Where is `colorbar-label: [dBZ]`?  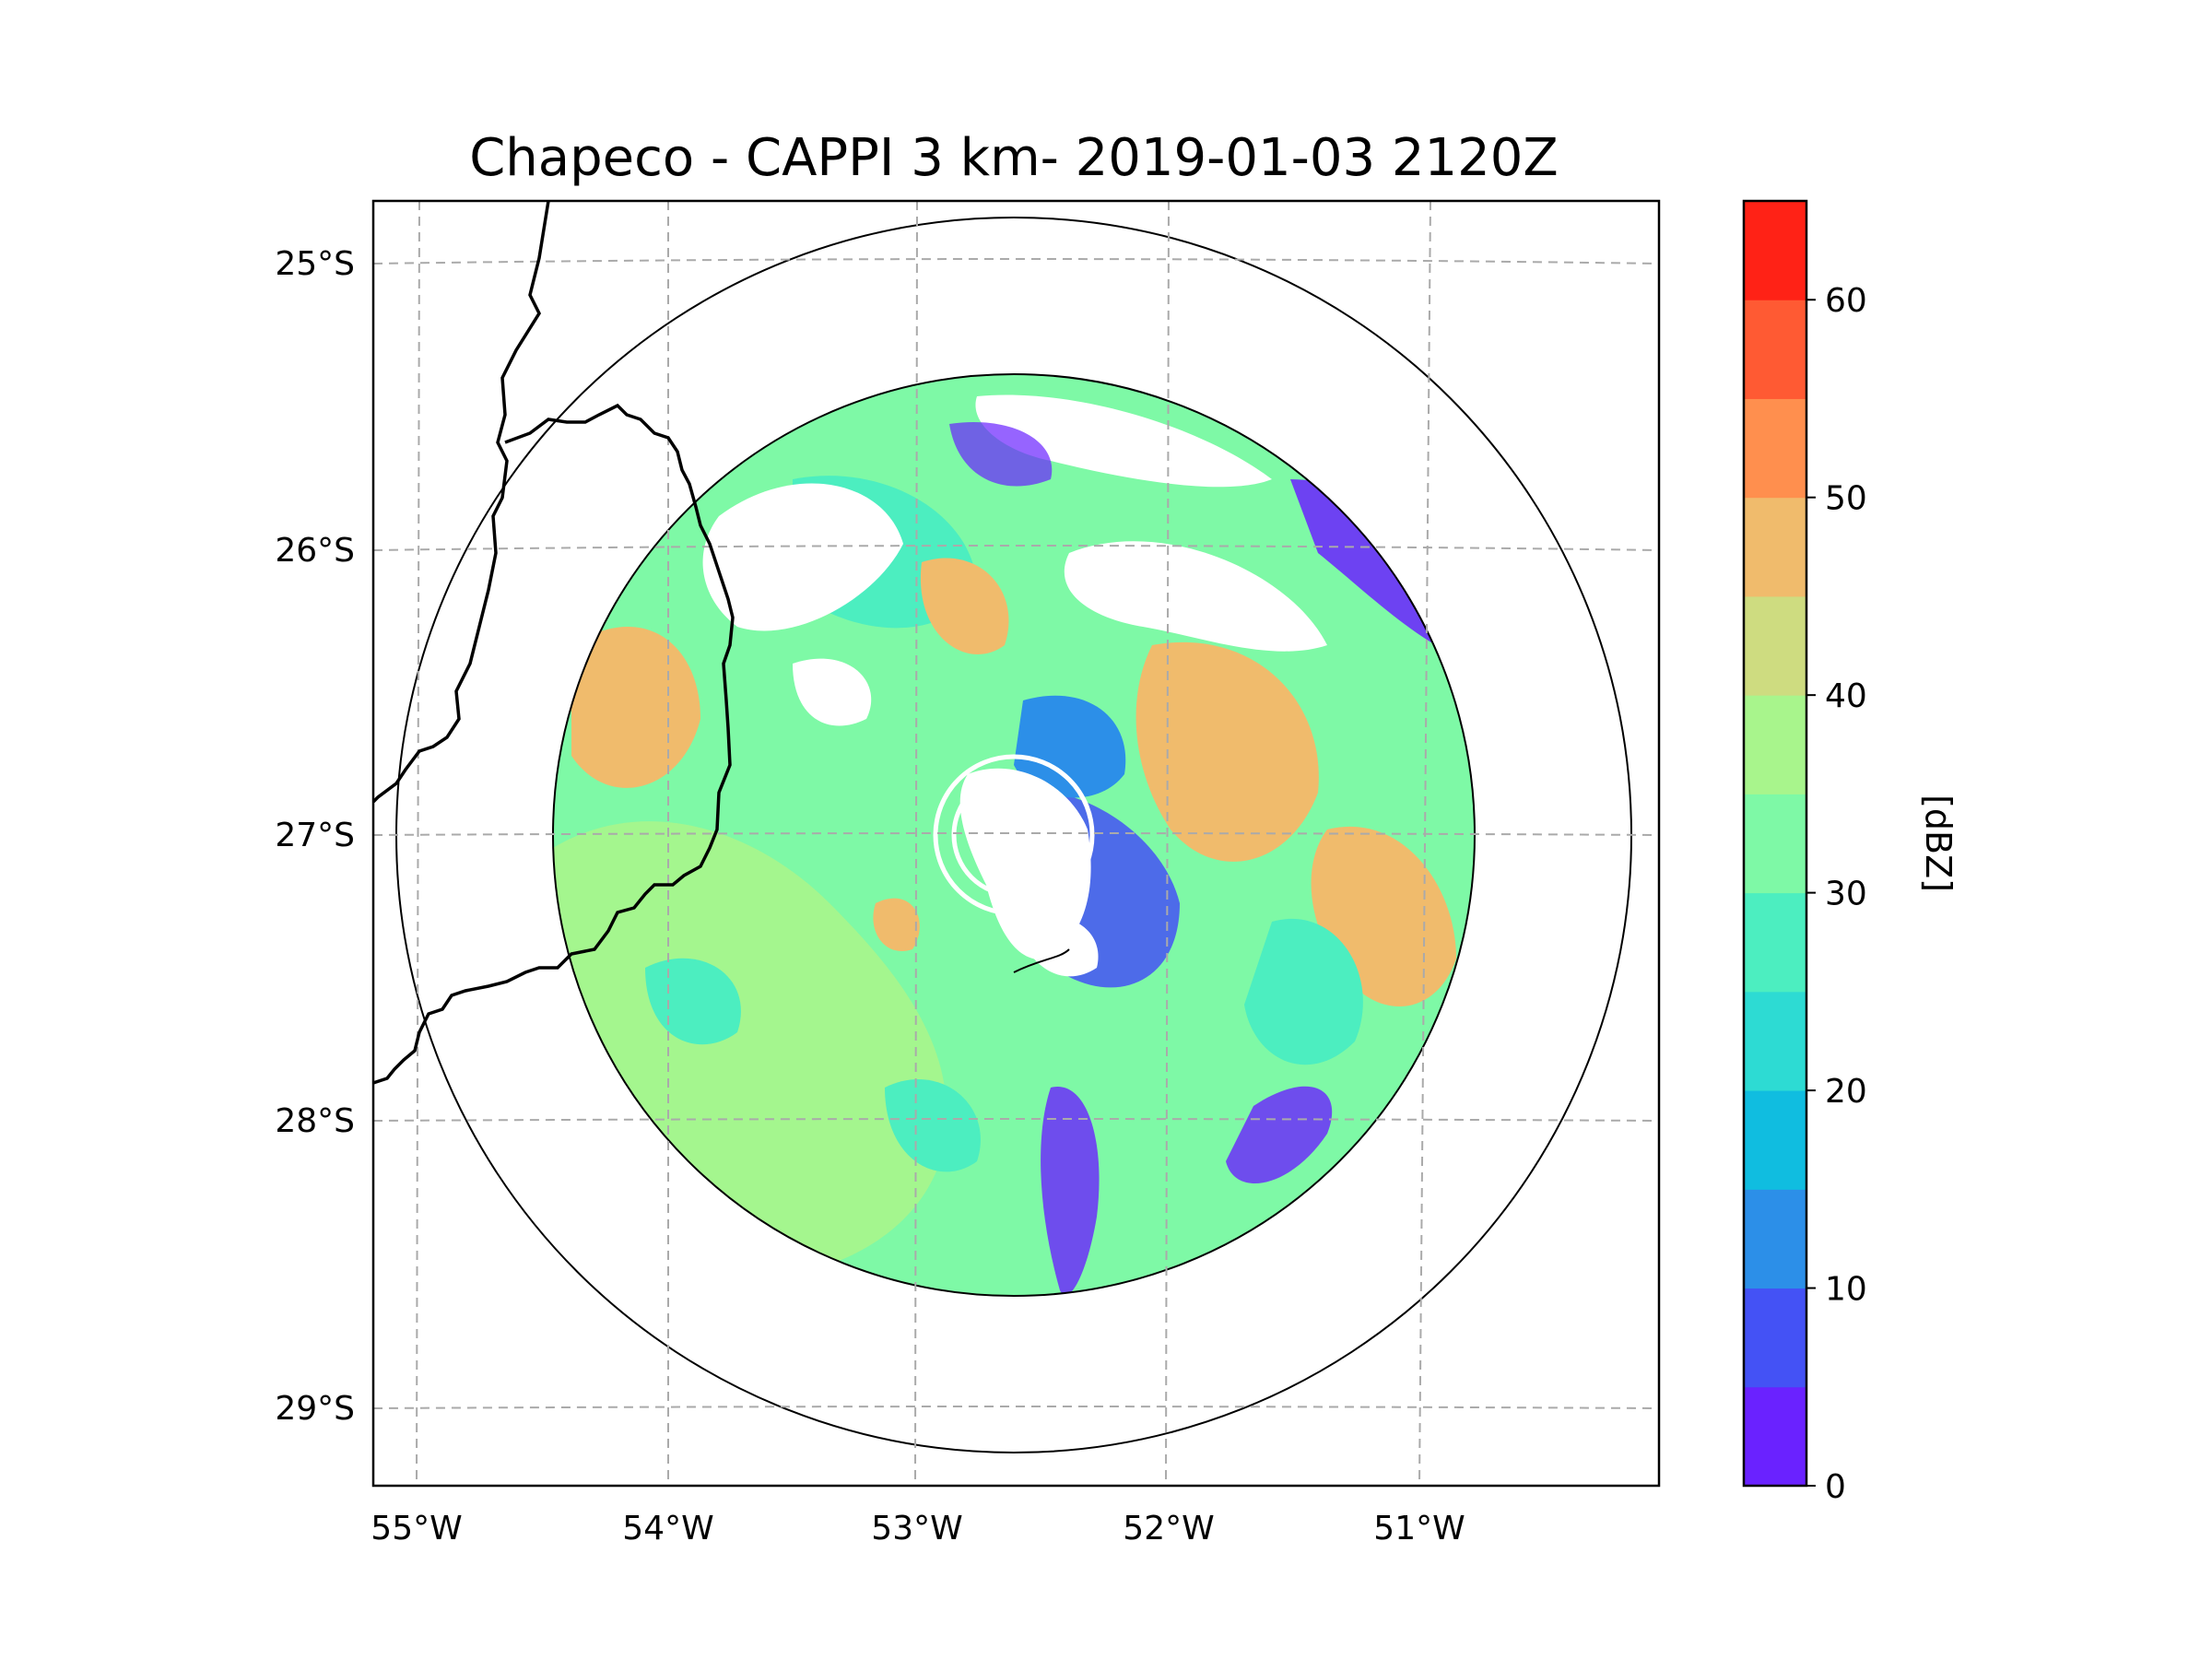
colorbar-label: [dBZ] is located at coordinates (1938, 843).